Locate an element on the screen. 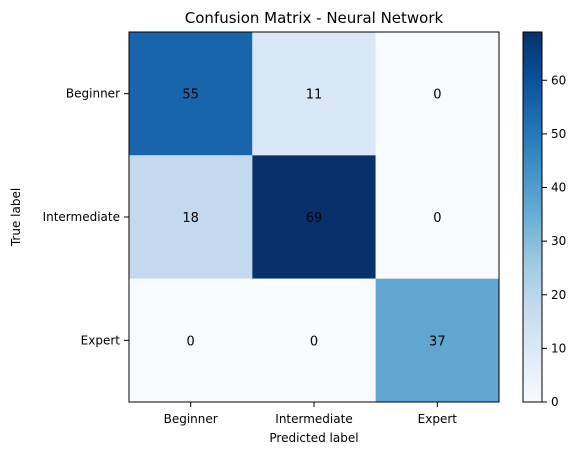 The image size is (579, 455). cell-value-label: 55 is located at coordinates (190, 95).